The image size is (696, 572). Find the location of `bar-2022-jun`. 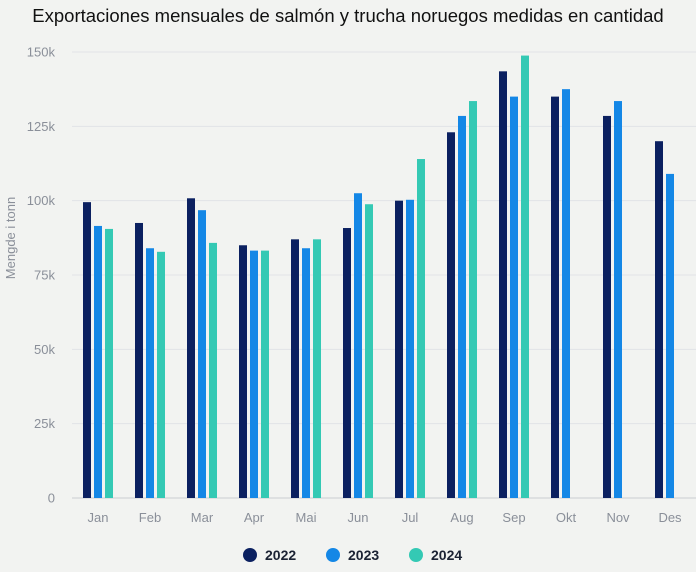

bar-2022-jun is located at coordinates (347, 363).